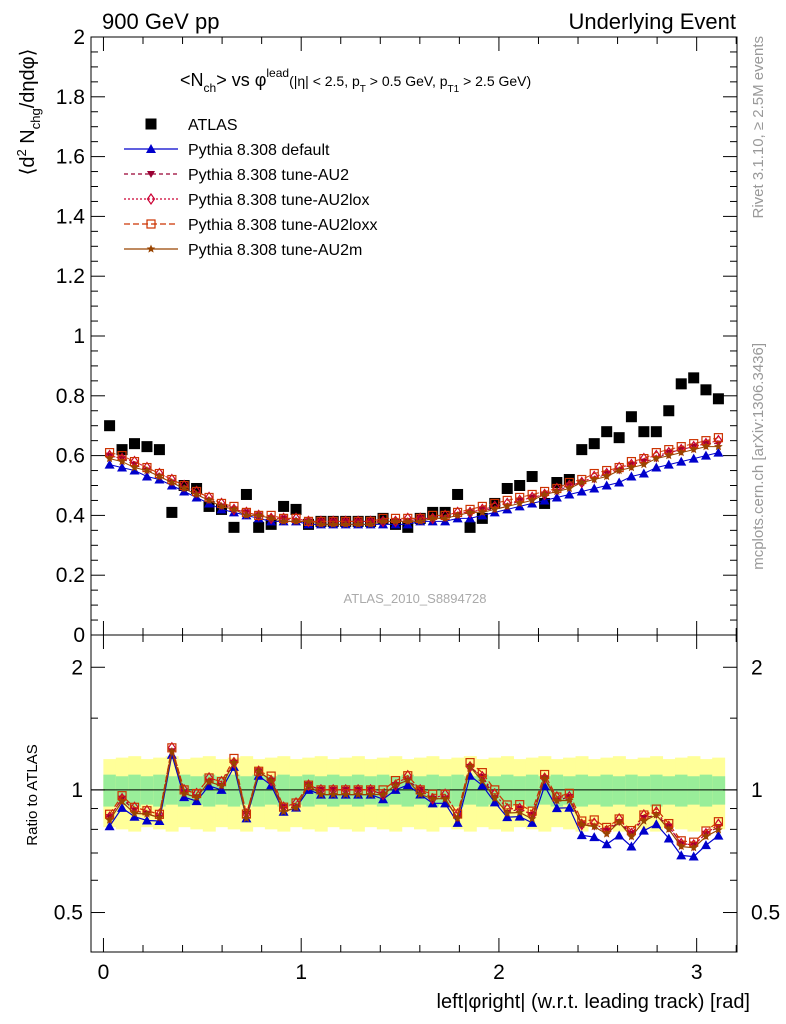 This screenshot has width=786, height=1024. Describe the element at coordinates (79, 37) in the screenshot. I see `main-y-tick-label: 2` at that location.